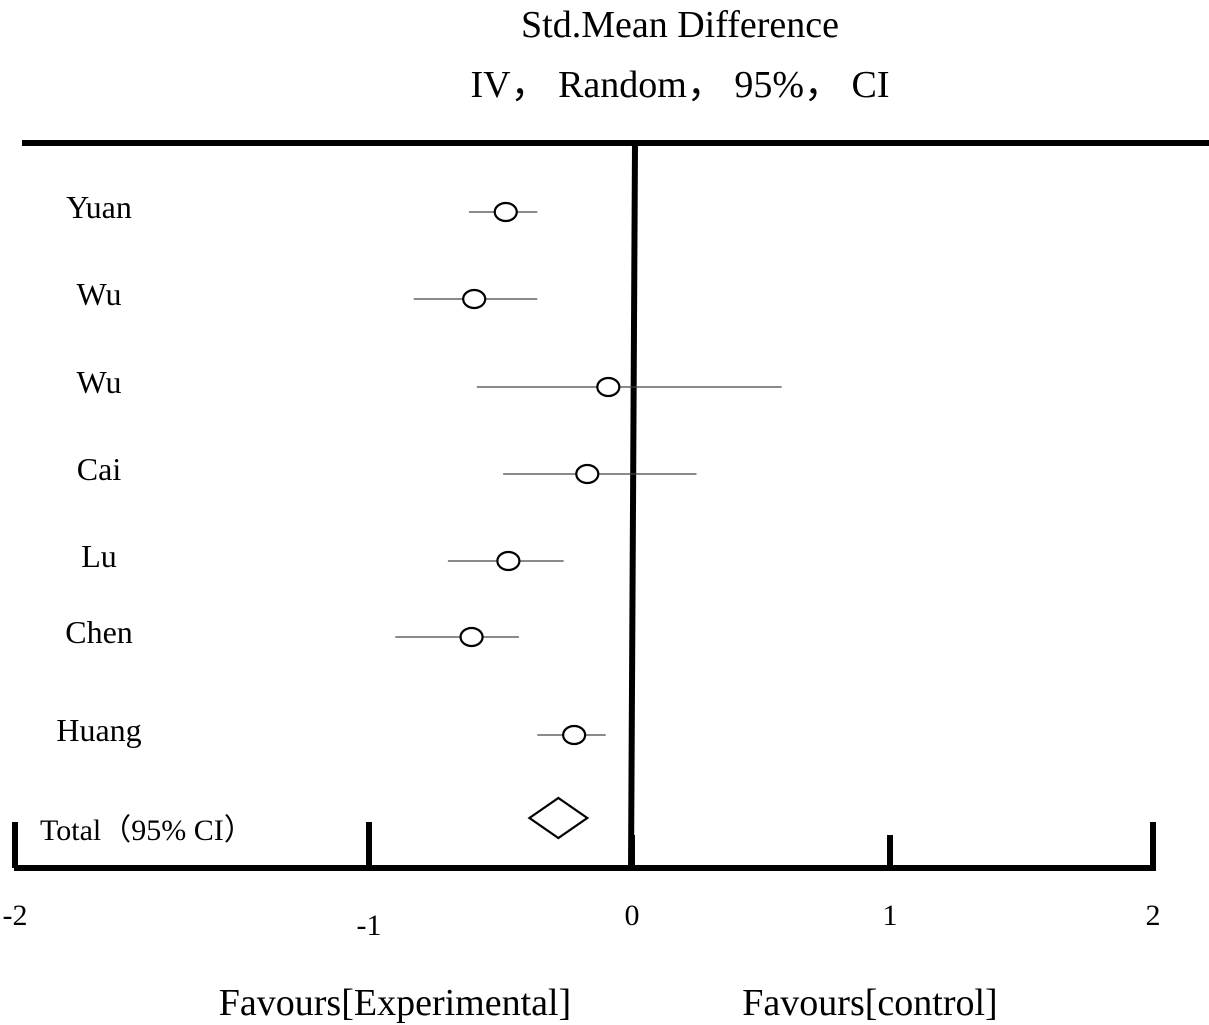 This screenshot has height=1025, width=1209. I want to click on no-effect-line, so click(633, 506).